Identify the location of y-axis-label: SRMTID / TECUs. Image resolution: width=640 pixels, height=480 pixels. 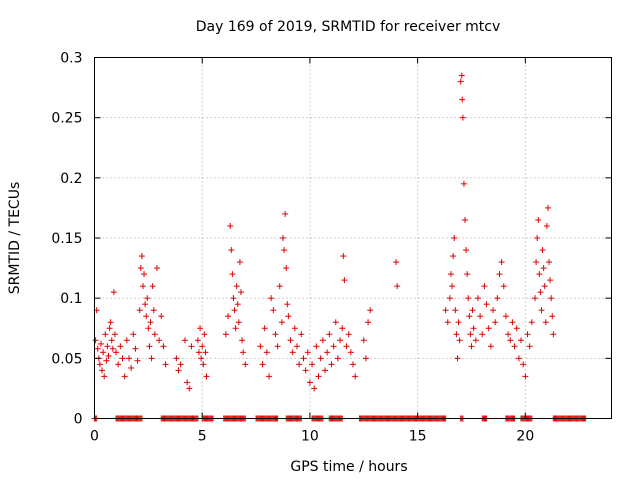
(15, 238).